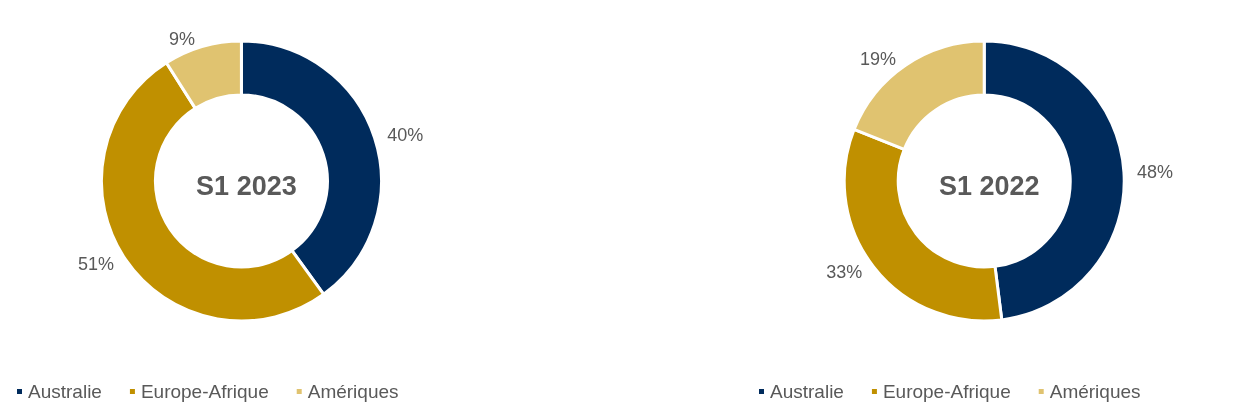 This screenshot has height=410, width=1238. Describe the element at coordinates (1154, 171) in the screenshot. I see `data-label: 48%` at that location.